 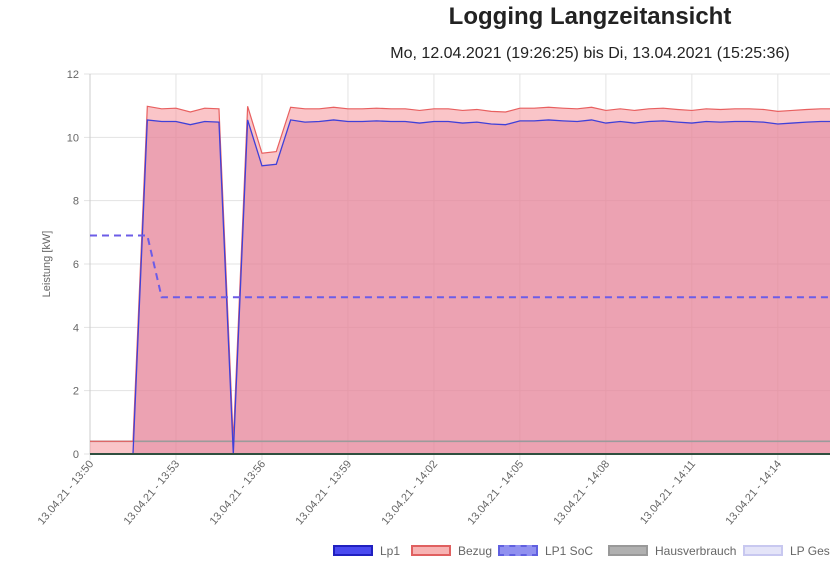 I want to click on y-tick-label: 4, so click(x=76, y=328).